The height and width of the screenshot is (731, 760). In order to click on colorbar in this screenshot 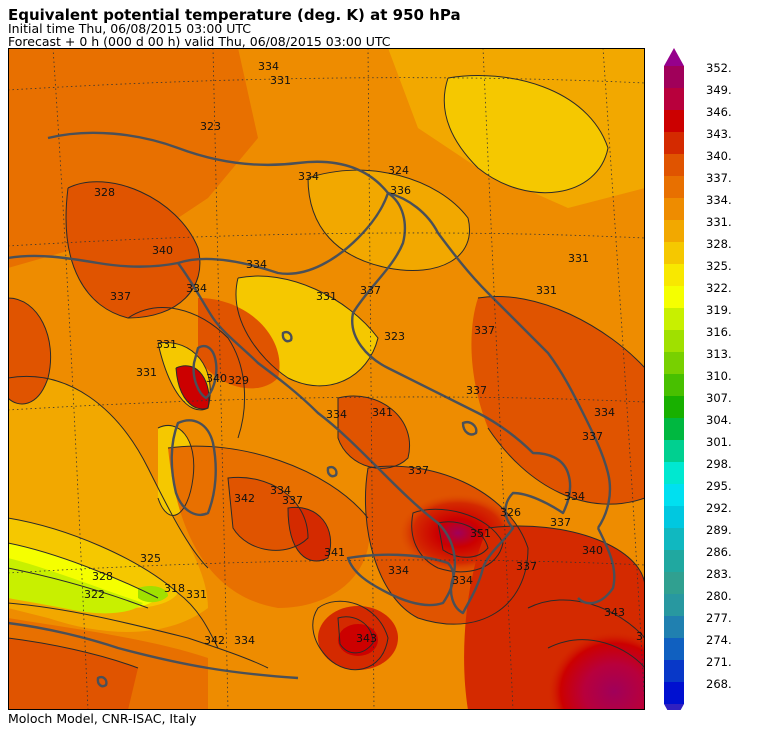, I will do `click(674, 379)`.